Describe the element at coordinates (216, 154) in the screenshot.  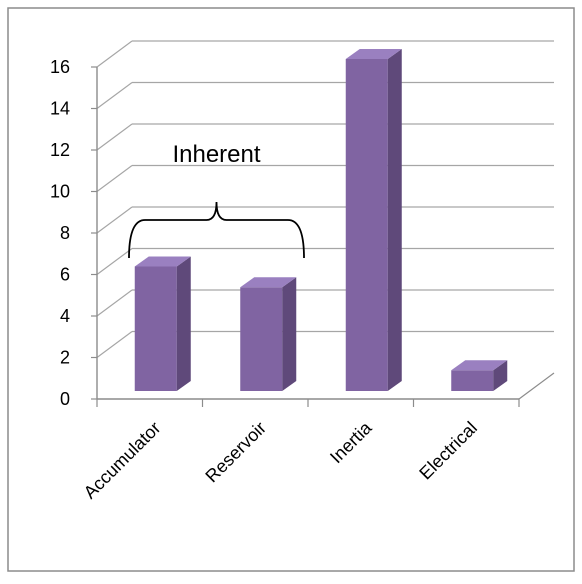
I see `annotation-label: Inherent` at that location.